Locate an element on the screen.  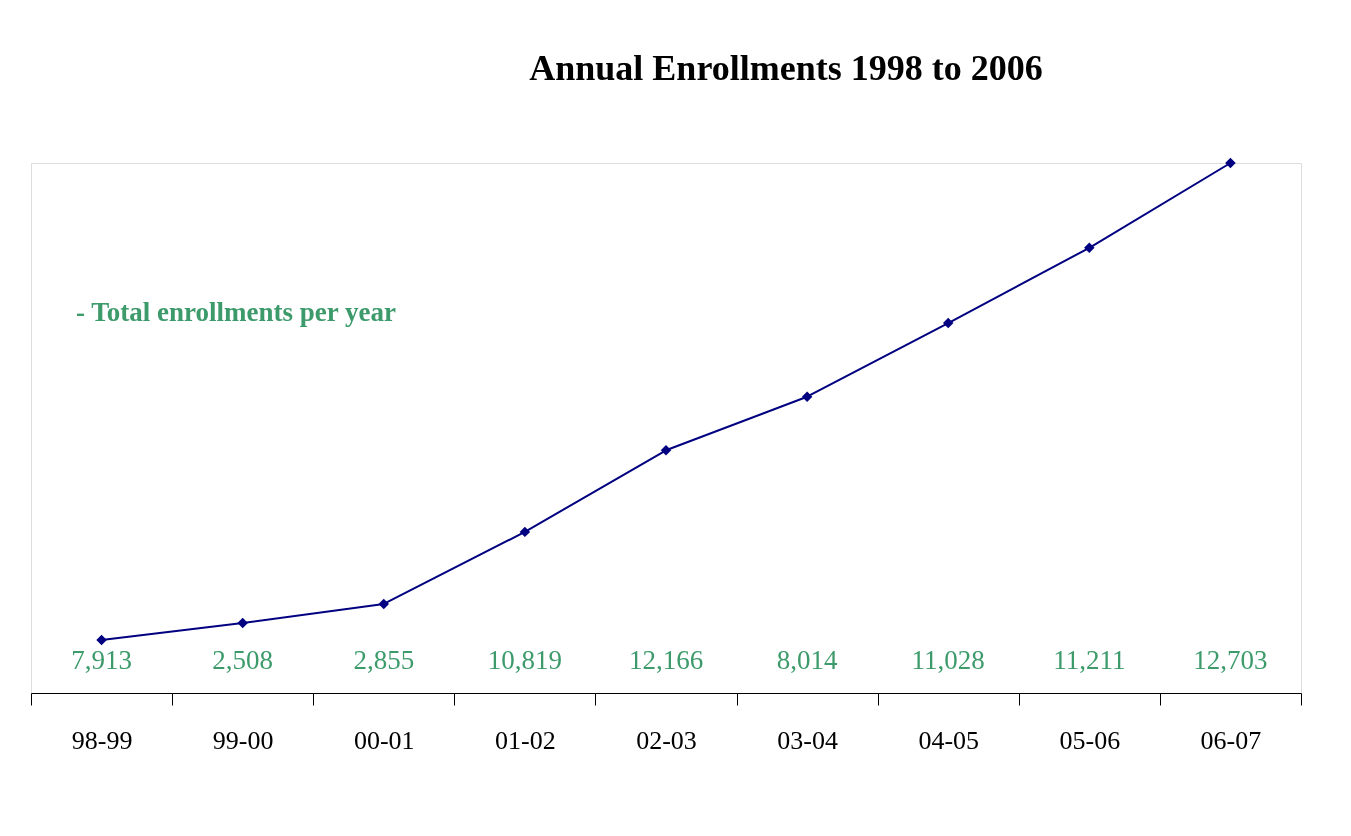
annotation: 7,913 is located at coordinates (101, 660).